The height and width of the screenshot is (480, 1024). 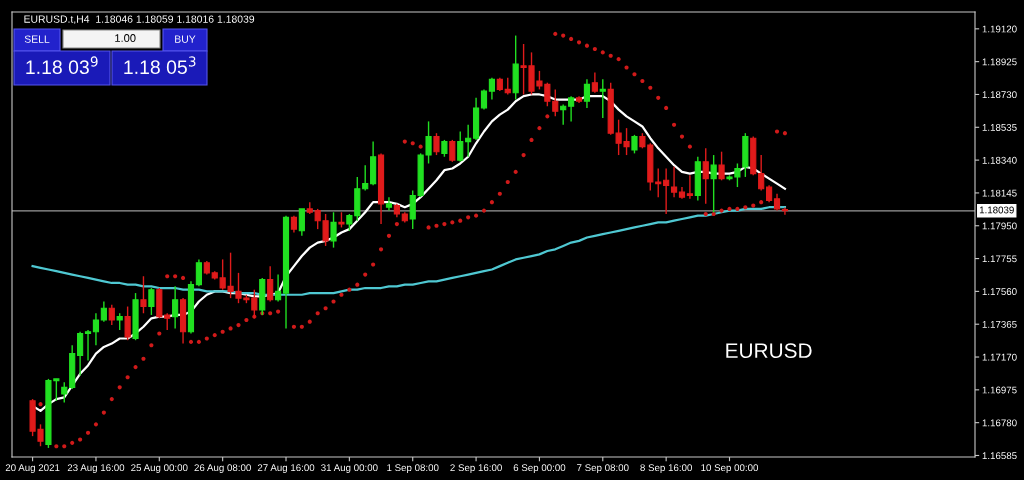 What do you see at coordinates (222, 469) in the screenshot?
I see `x-tick-label: 26 Aug 08:00` at bounding box center [222, 469].